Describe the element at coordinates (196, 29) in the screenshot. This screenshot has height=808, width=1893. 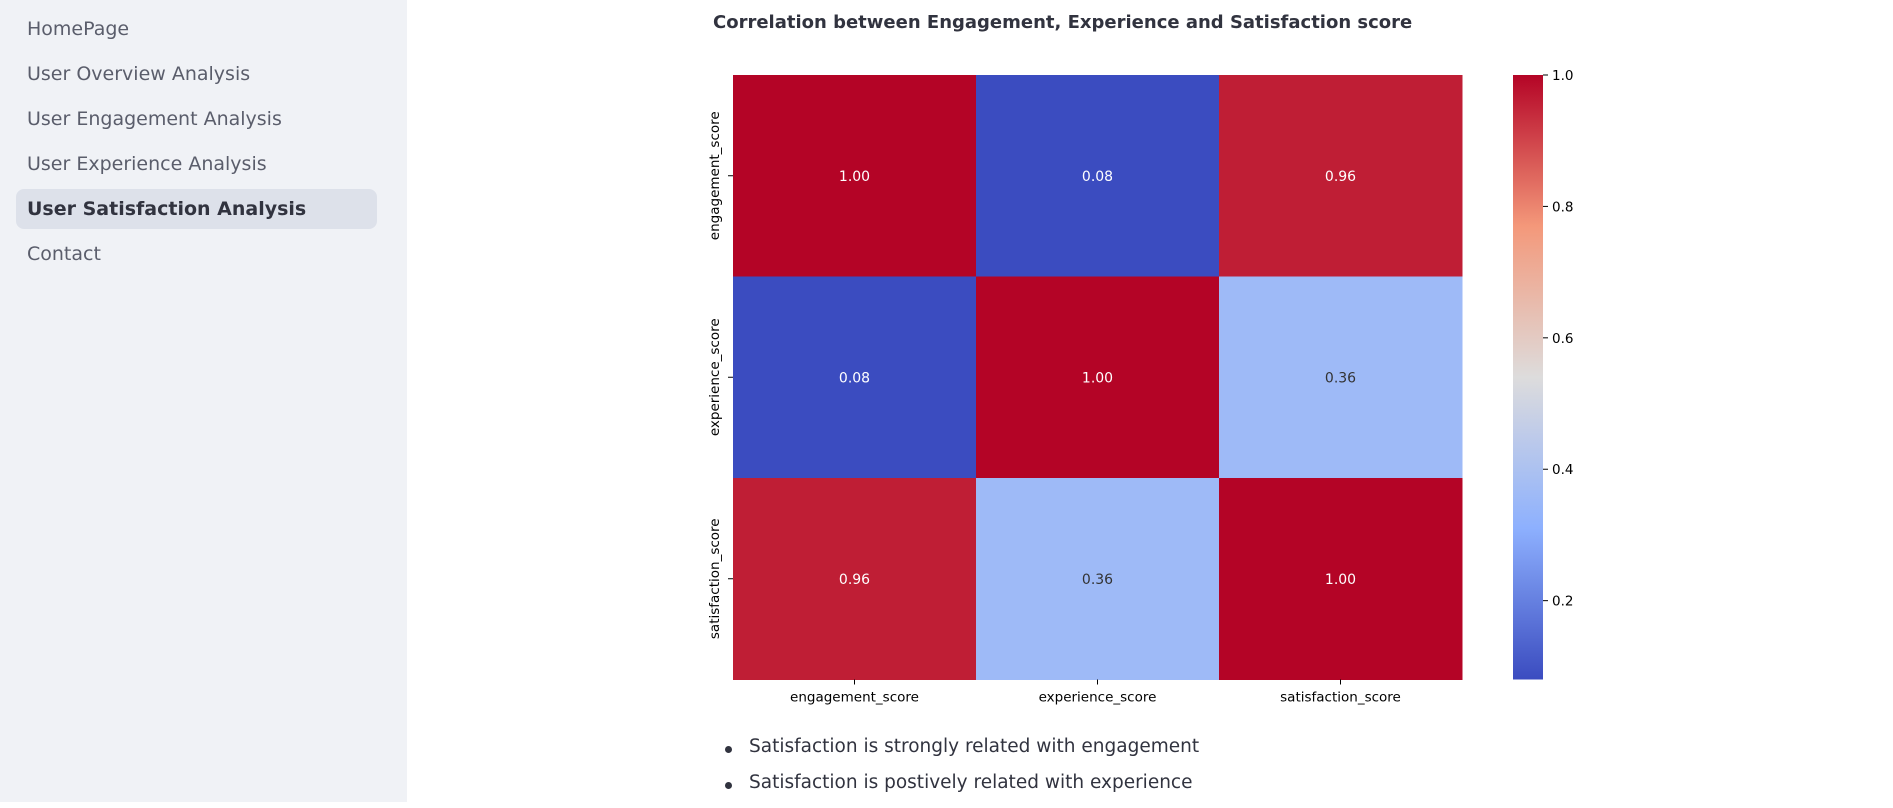
I see `sidebar-item-homepage: HomePage` at that location.